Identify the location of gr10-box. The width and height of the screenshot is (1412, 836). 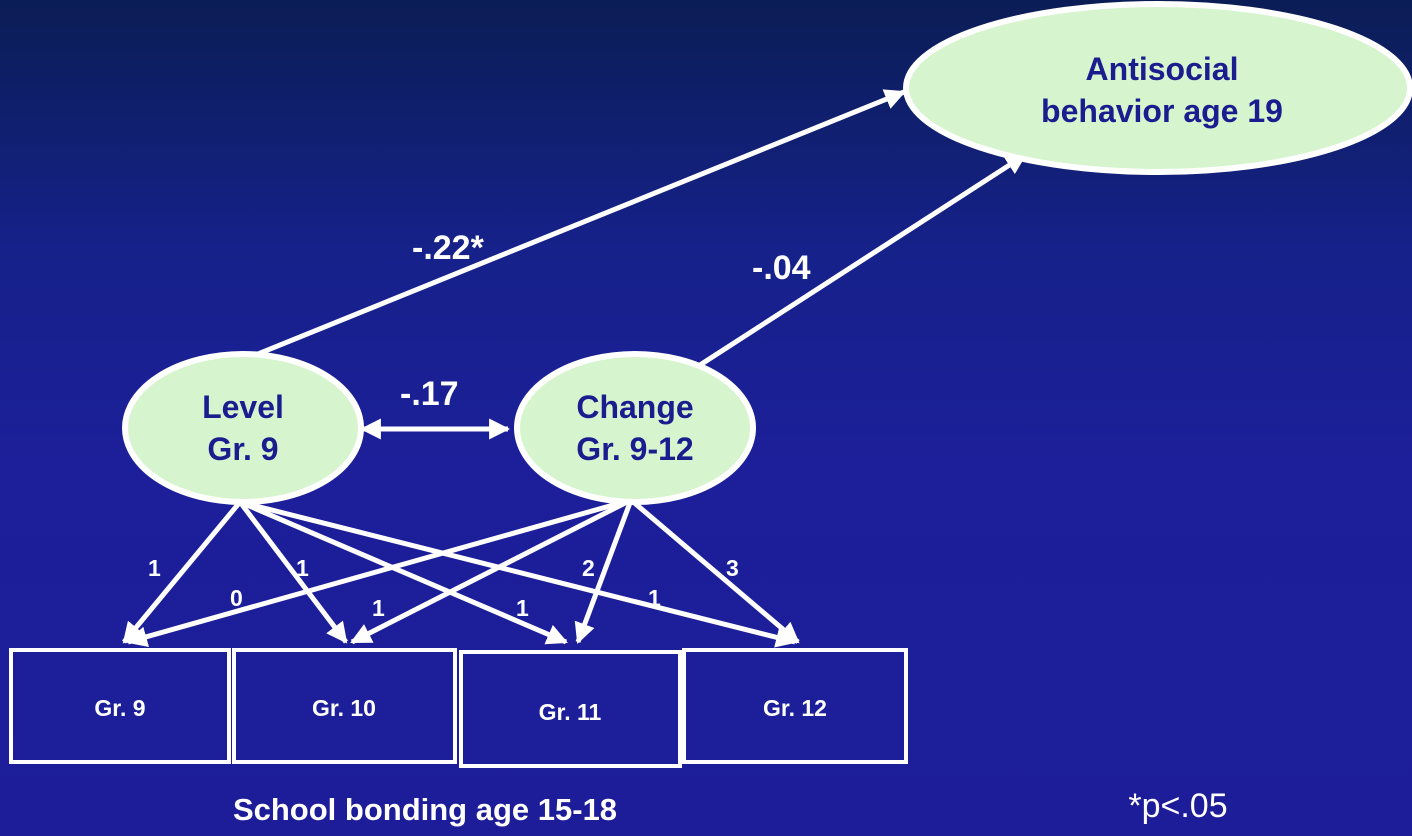
(344, 706).